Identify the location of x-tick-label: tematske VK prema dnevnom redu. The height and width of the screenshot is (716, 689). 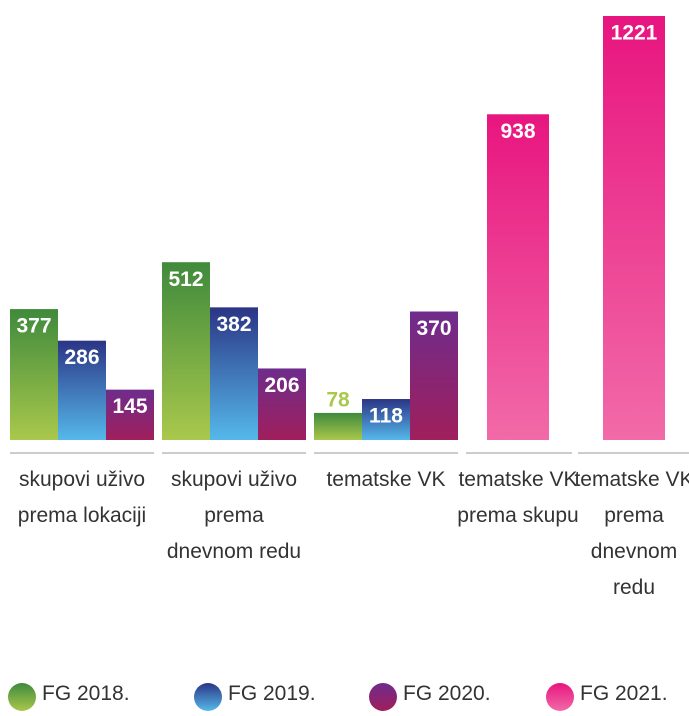
(631, 533).